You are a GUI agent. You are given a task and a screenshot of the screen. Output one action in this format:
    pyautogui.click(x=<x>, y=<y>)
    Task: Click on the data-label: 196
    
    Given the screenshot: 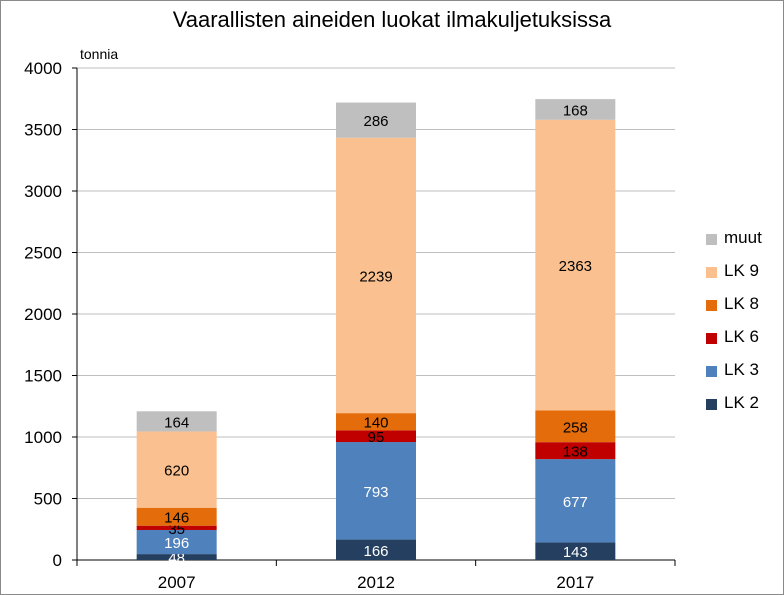 What is the action you would take?
    pyautogui.click(x=176, y=543)
    